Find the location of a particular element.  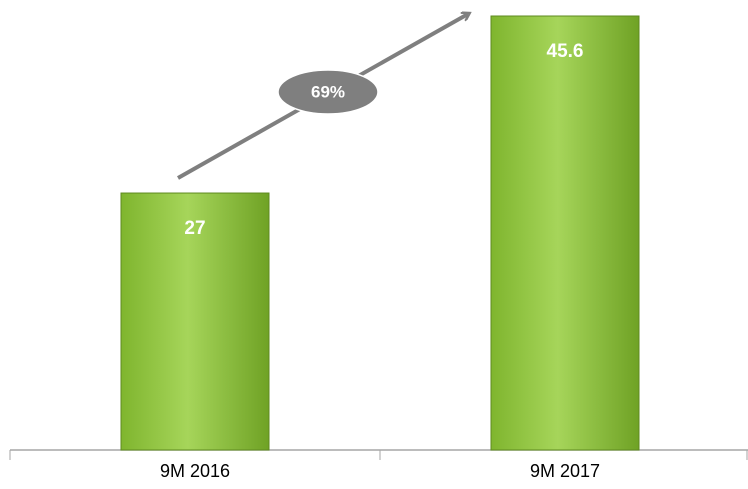

data-label: 27 is located at coordinates (194, 228).